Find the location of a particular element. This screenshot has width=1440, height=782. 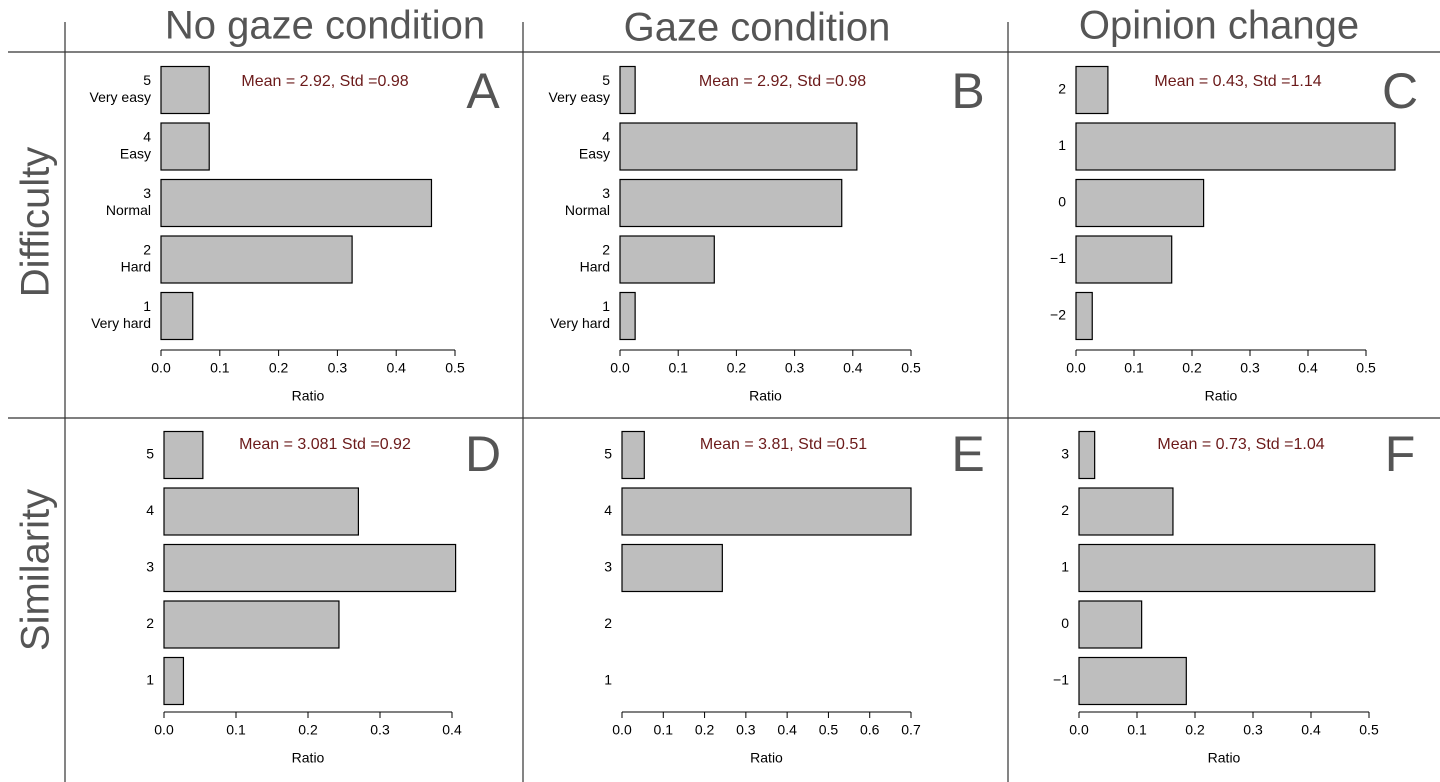

y-tick-label: −1 is located at coordinates (1058, 258).